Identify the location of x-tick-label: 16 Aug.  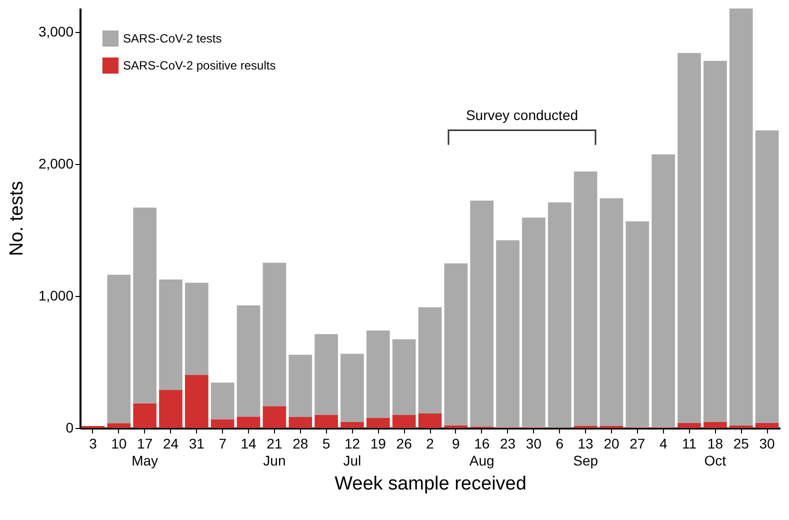
(481, 452).